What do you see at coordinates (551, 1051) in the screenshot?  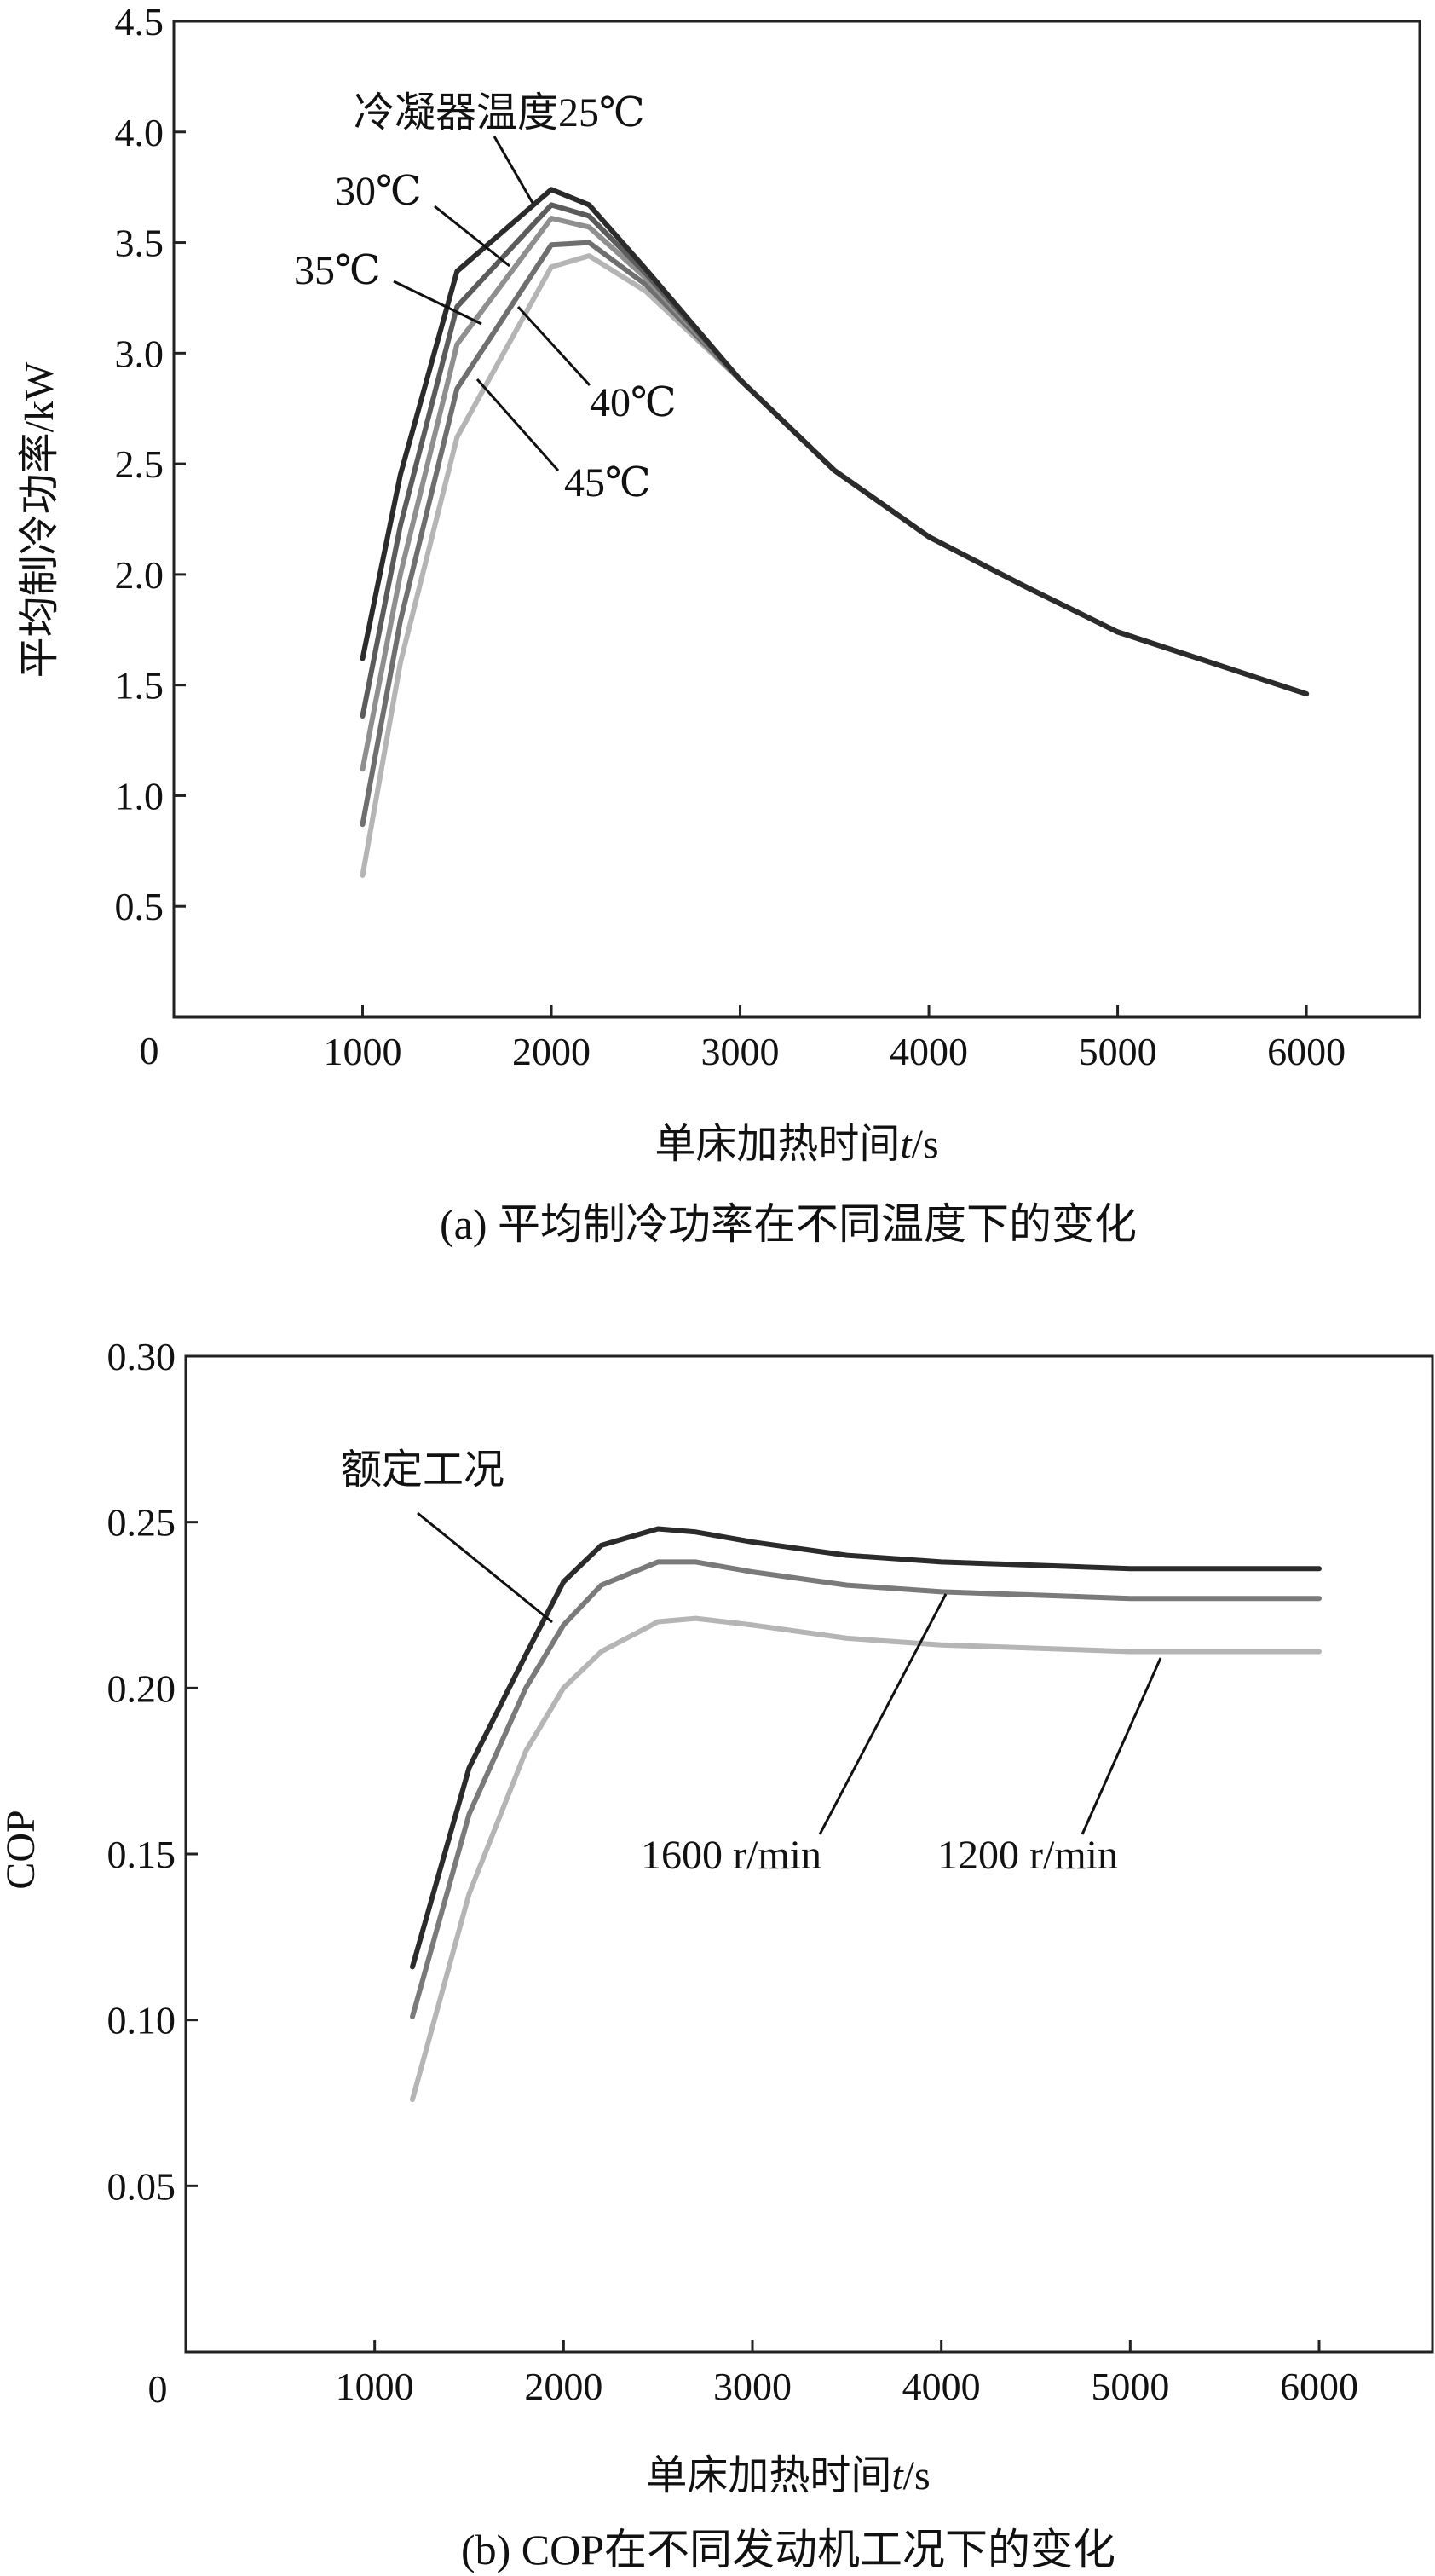 I see `chart-a-xtick-label: 2000` at bounding box center [551, 1051].